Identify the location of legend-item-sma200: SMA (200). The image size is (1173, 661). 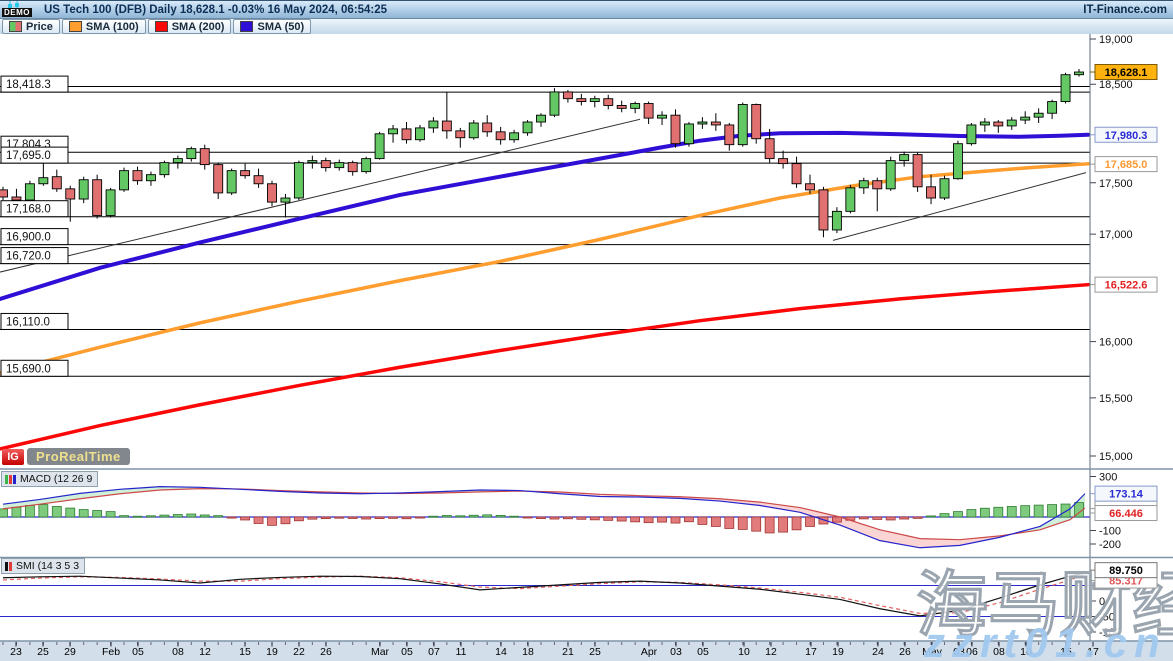
(189, 26).